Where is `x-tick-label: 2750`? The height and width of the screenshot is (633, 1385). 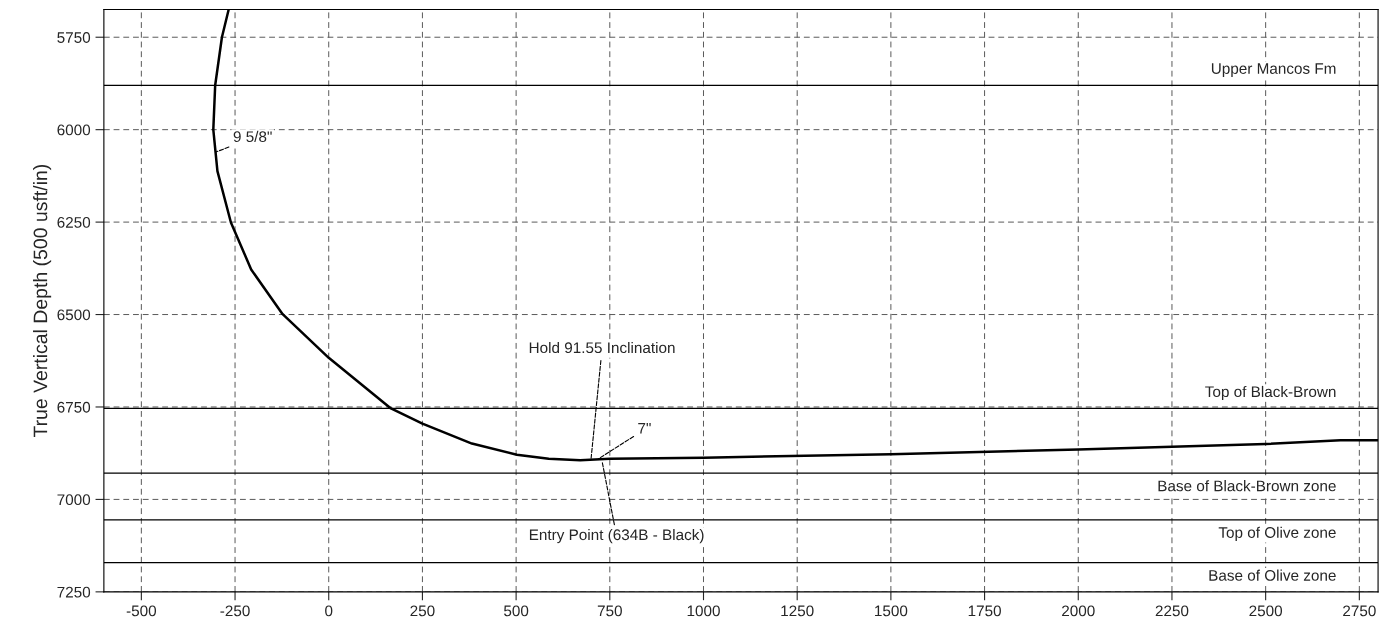 x-tick-label: 2750 is located at coordinates (1359, 611).